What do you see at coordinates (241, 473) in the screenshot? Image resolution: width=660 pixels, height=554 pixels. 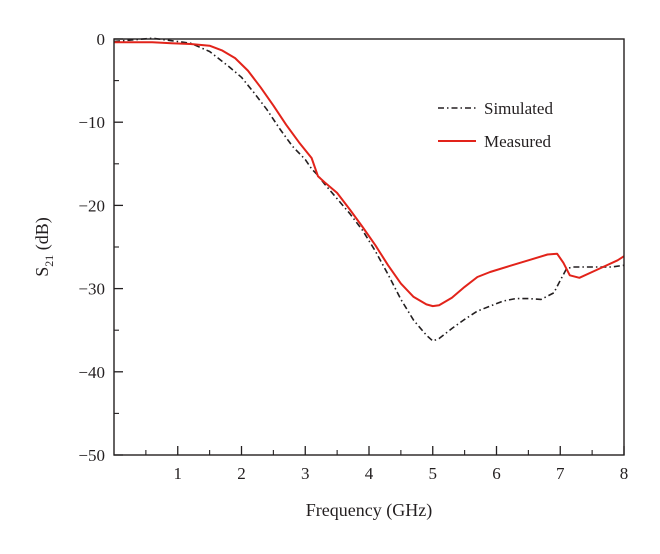 I see `x-tick-label: 2` at bounding box center [241, 473].